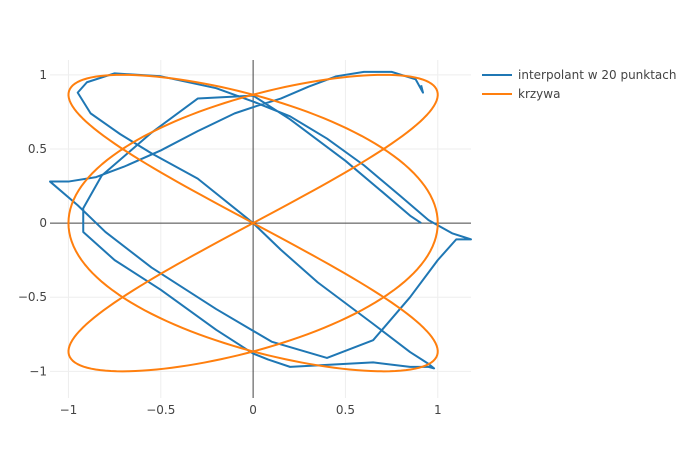 The width and height of the screenshot is (700, 450). I want to click on legend-item-interpolant: interpolant w 20 punktach, so click(579, 75).